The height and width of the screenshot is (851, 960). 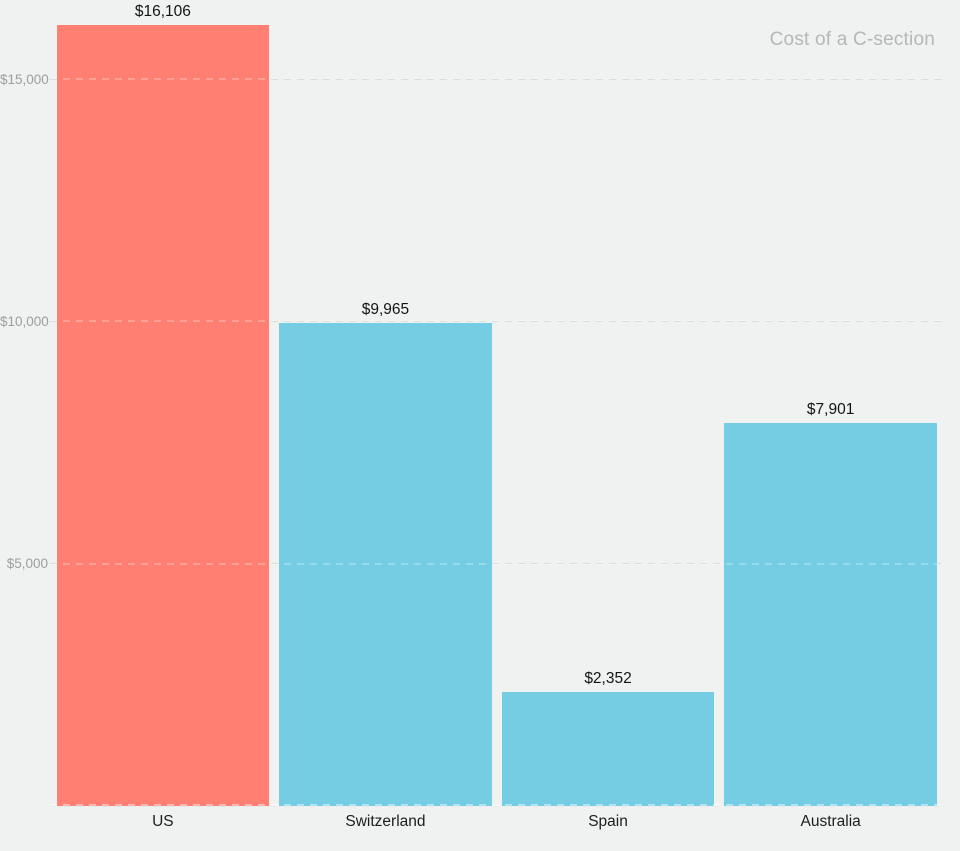 I want to click on x-axis-category-label-spain: Spain, so click(x=608, y=821).